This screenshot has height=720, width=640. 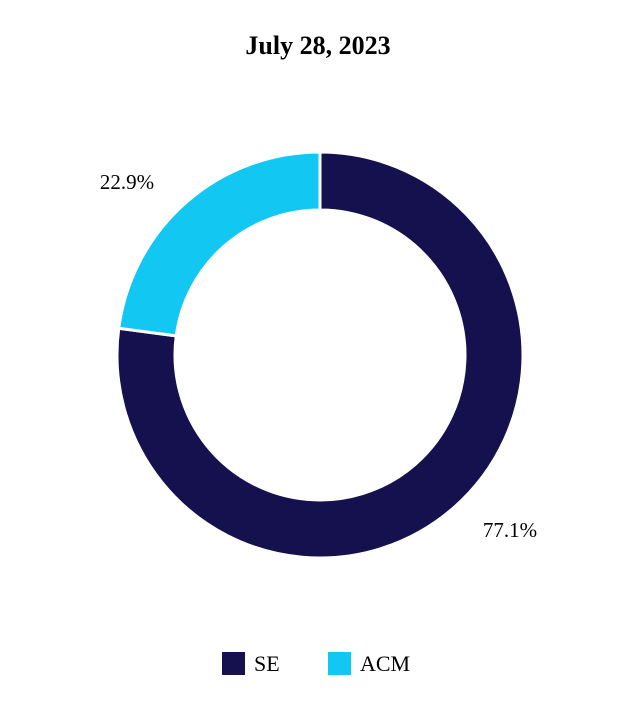 What do you see at coordinates (219, 244) in the screenshot?
I see `slice-acm` at bounding box center [219, 244].